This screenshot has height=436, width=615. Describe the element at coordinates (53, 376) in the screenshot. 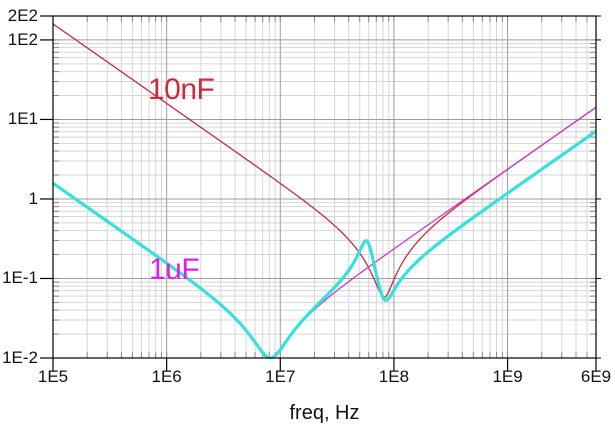

I see `x-tick-label: 1E5` at that location.